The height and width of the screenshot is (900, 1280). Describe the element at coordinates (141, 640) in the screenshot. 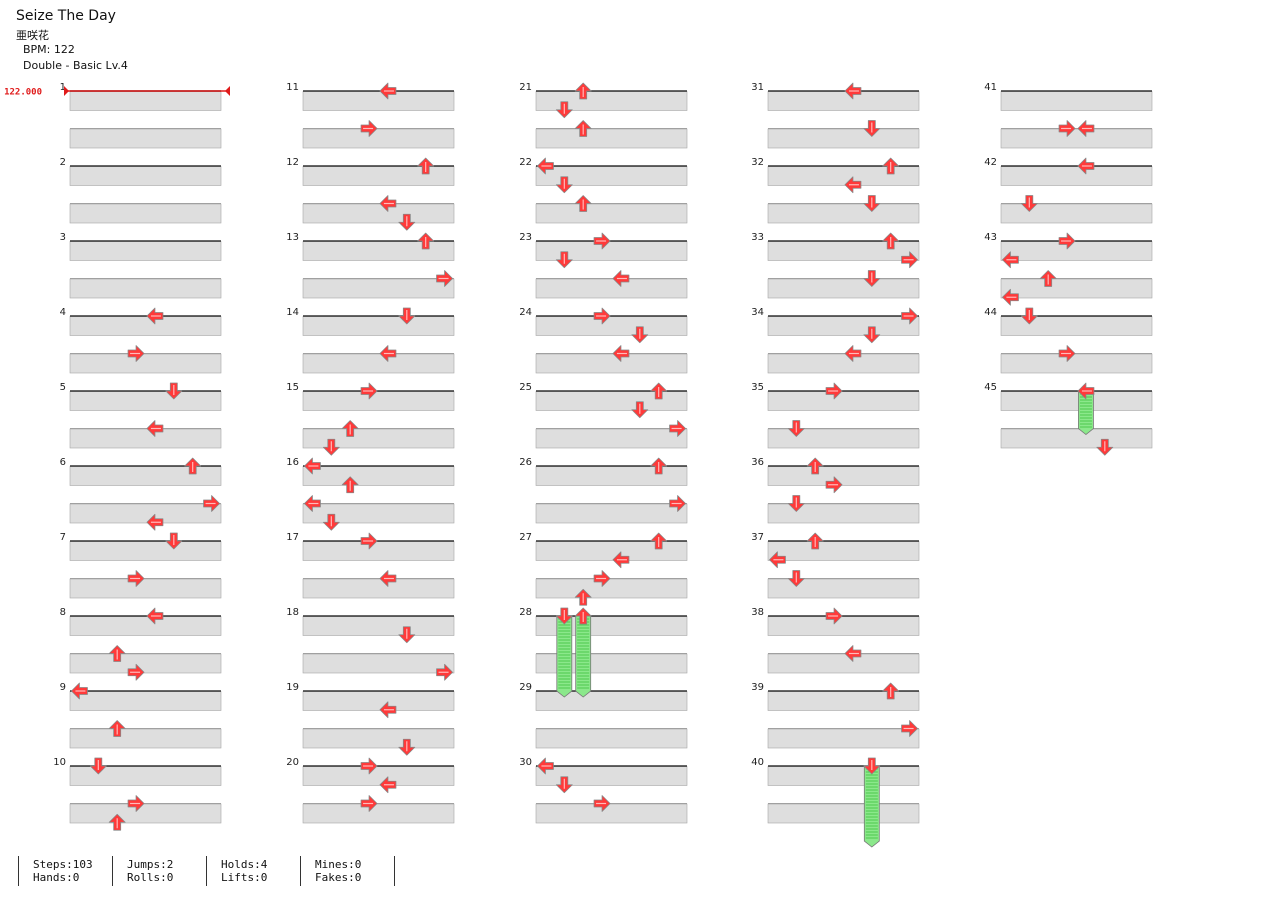

I see `measure-8: 8` at that location.